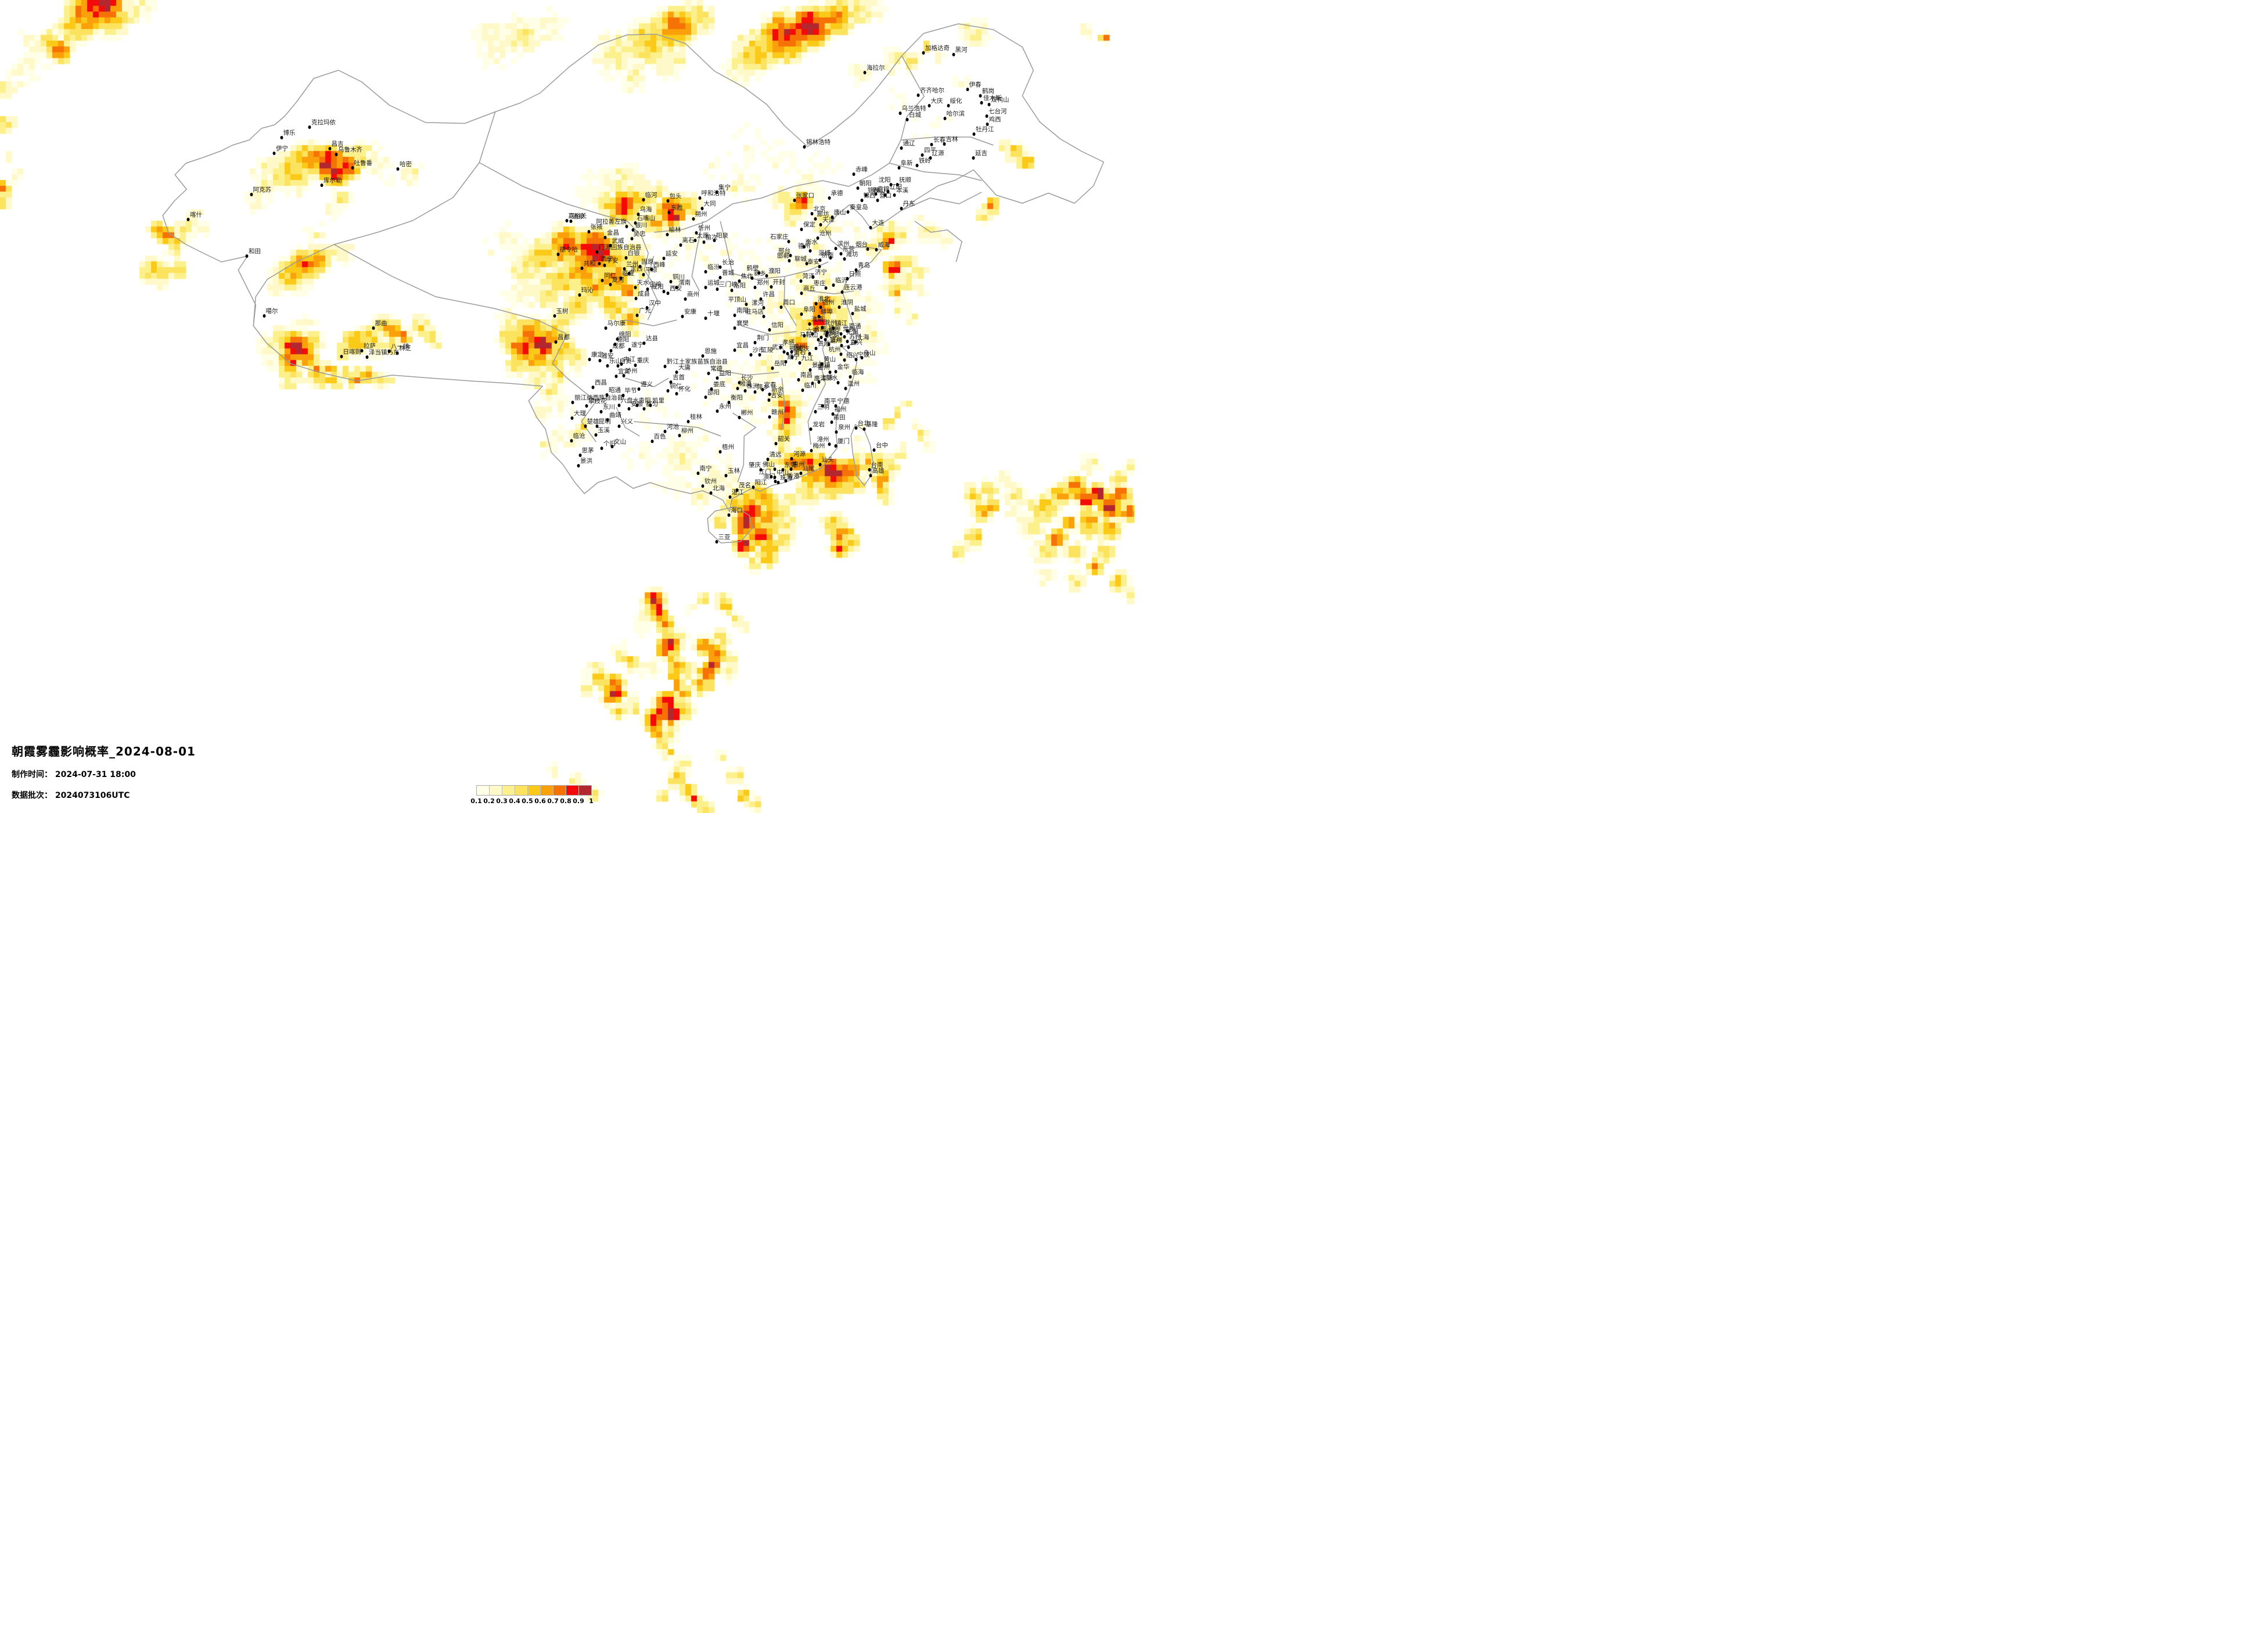  Describe the element at coordinates (770, 385) in the screenshot. I see `city-label: 宜春` at that location.